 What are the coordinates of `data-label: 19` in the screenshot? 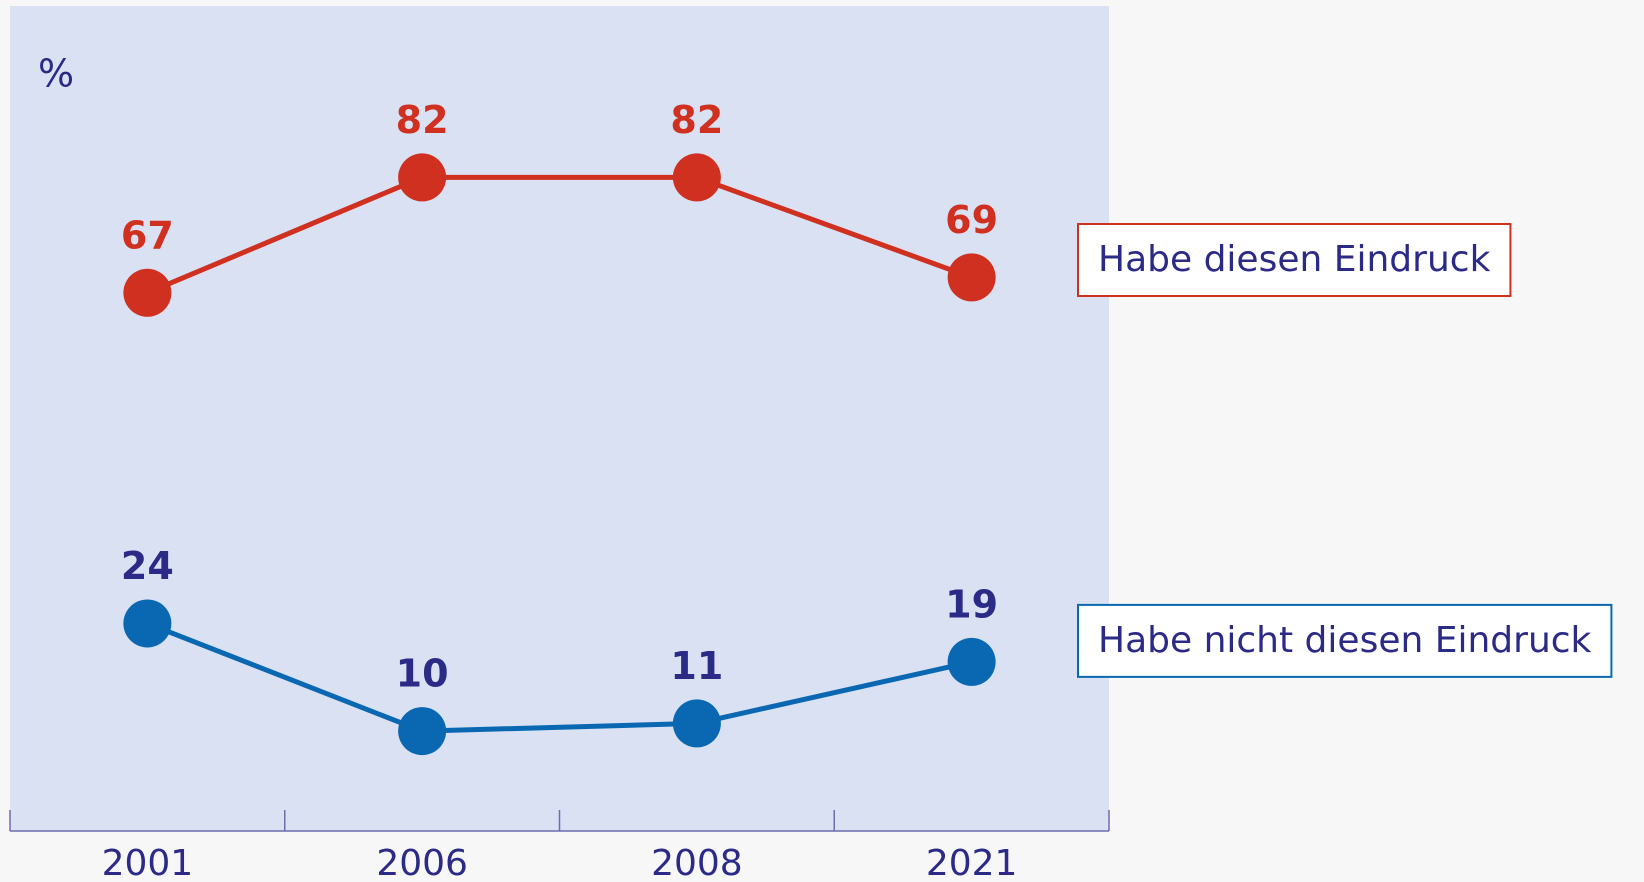 It's located at (971, 604).